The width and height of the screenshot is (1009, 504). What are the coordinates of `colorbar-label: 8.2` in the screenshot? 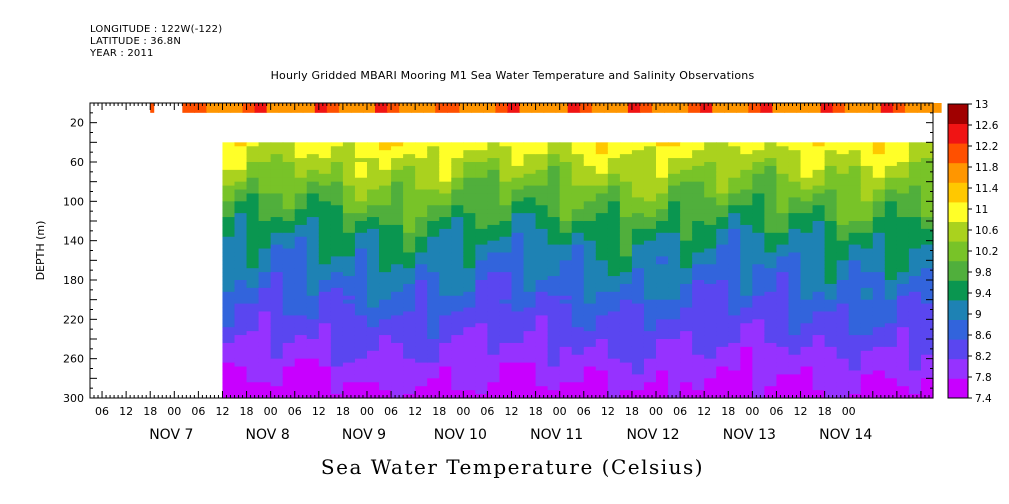 It's located at (983, 357).